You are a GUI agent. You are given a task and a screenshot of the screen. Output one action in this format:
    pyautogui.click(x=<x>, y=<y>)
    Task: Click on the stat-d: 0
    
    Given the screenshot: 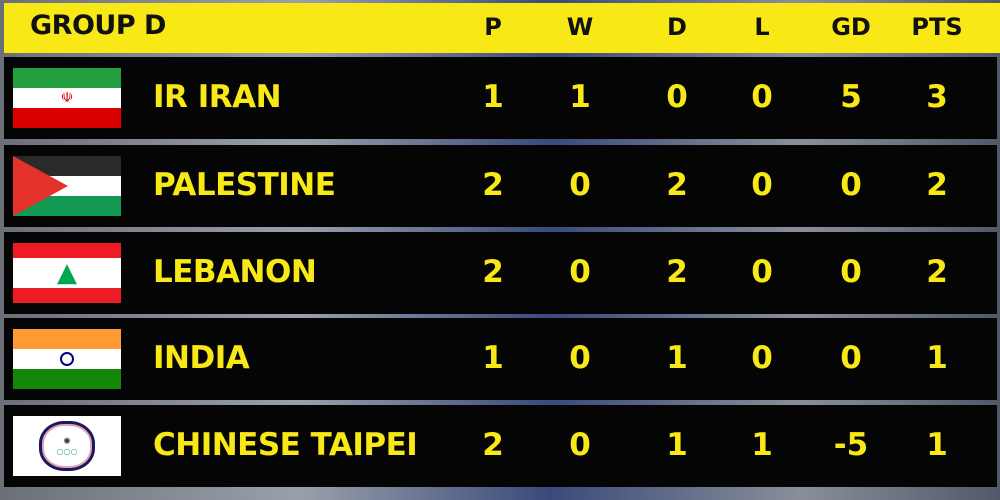 What is the action you would take?
    pyautogui.click(x=677, y=97)
    